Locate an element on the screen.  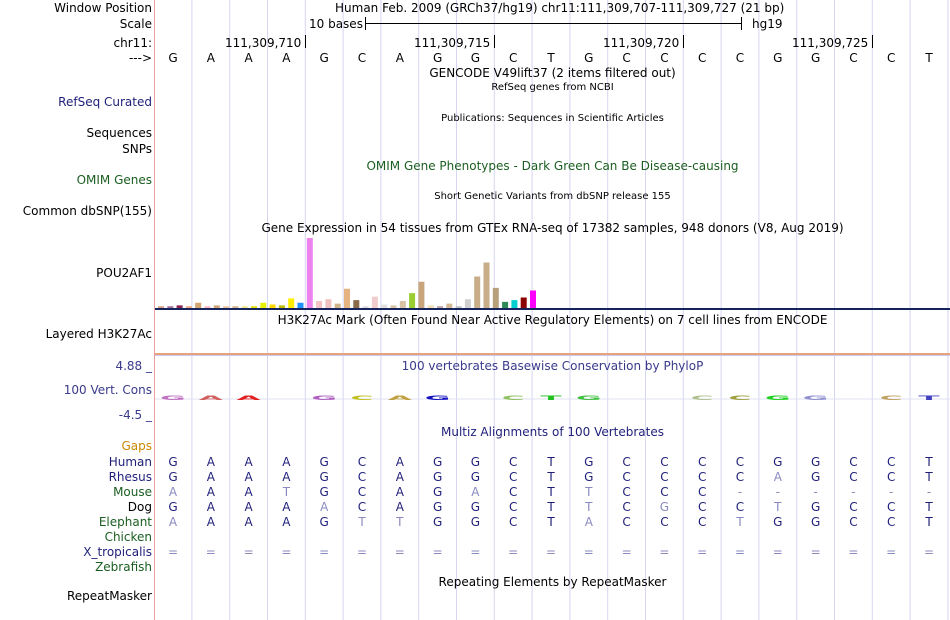
gtex-bar-chart is located at coordinates (552, 272).